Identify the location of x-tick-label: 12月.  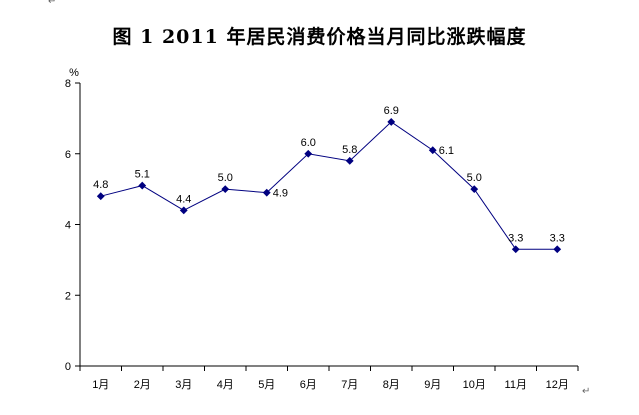
(557, 385).